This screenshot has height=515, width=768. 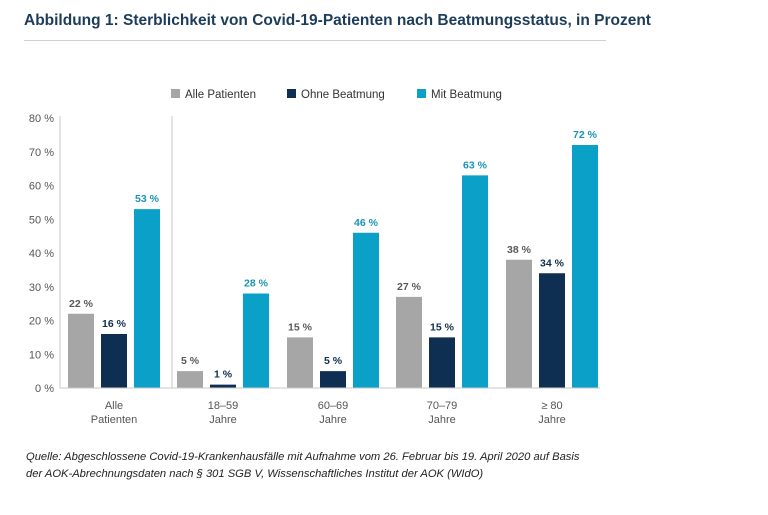 What do you see at coordinates (114, 324) in the screenshot?
I see `data-label: 16 %` at bounding box center [114, 324].